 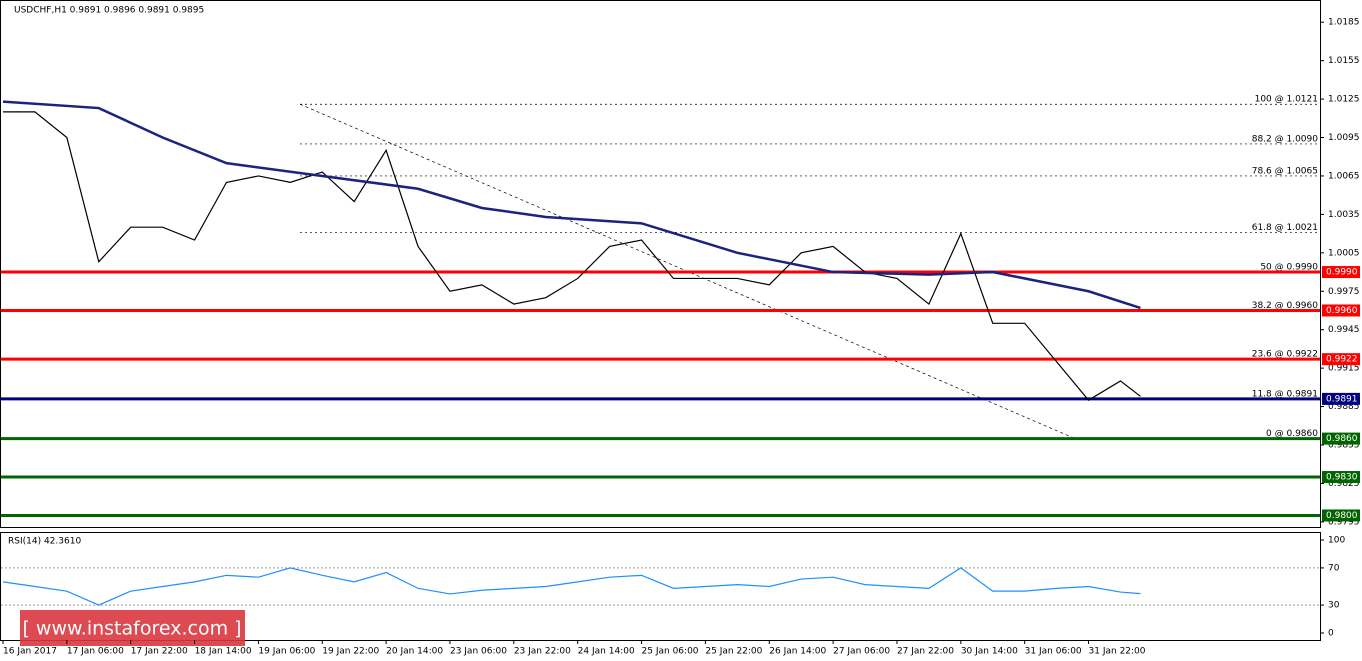 I want to click on fib-label: 0 @ 0.9860, so click(x=1292, y=434).